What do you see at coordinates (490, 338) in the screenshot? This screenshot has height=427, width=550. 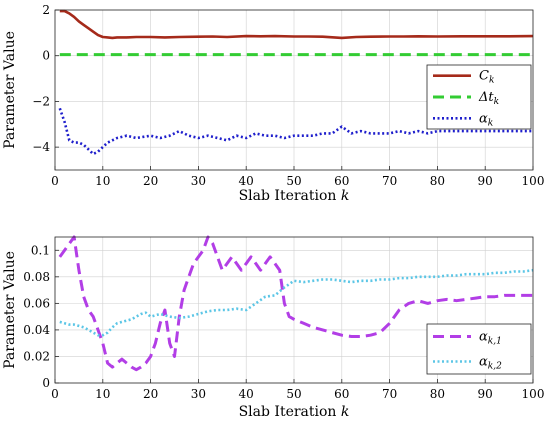 I see `legend-label-1: αk,1` at bounding box center [490, 338].